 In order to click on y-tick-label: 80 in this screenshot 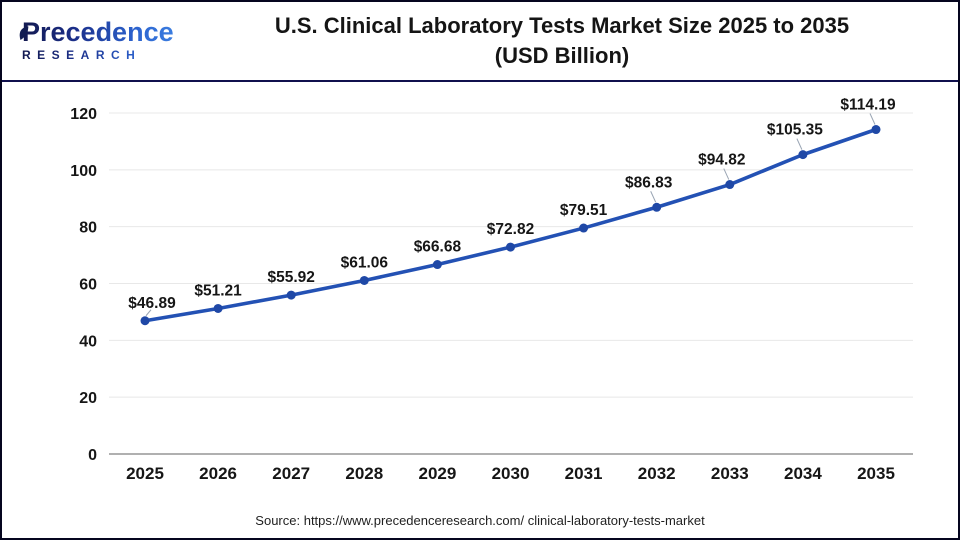, I will do `click(88, 228)`.